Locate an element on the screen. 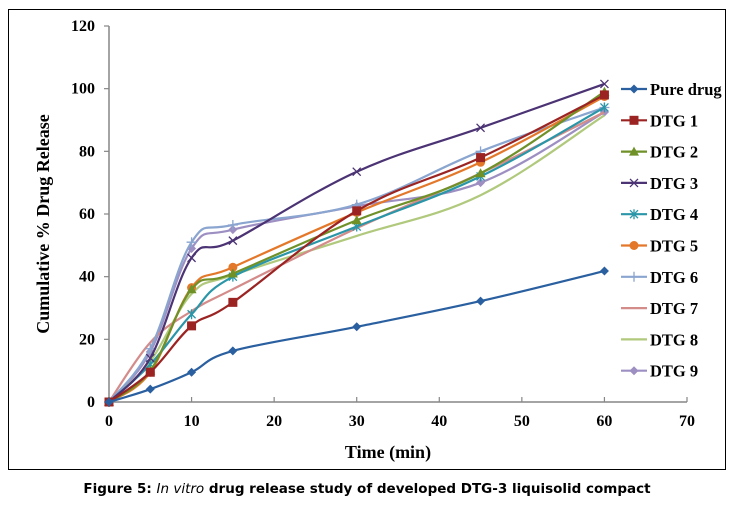 The width and height of the screenshot is (734, 511). y-tick-label: 80 is located at coordinates (87, 151).